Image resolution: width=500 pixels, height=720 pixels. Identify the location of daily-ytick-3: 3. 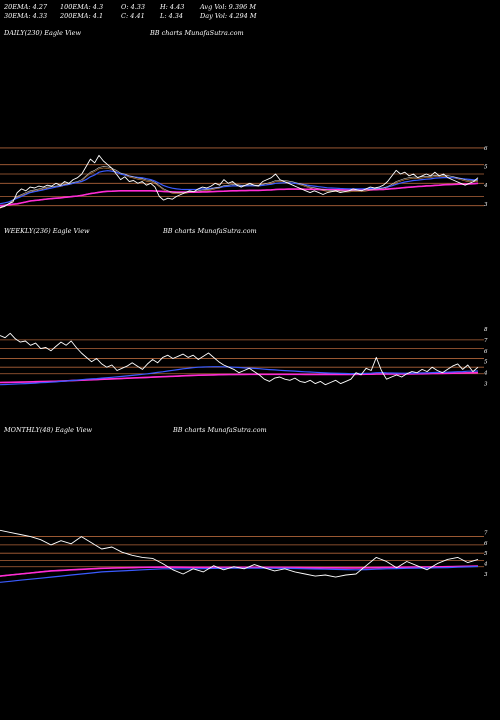
(486, 205).